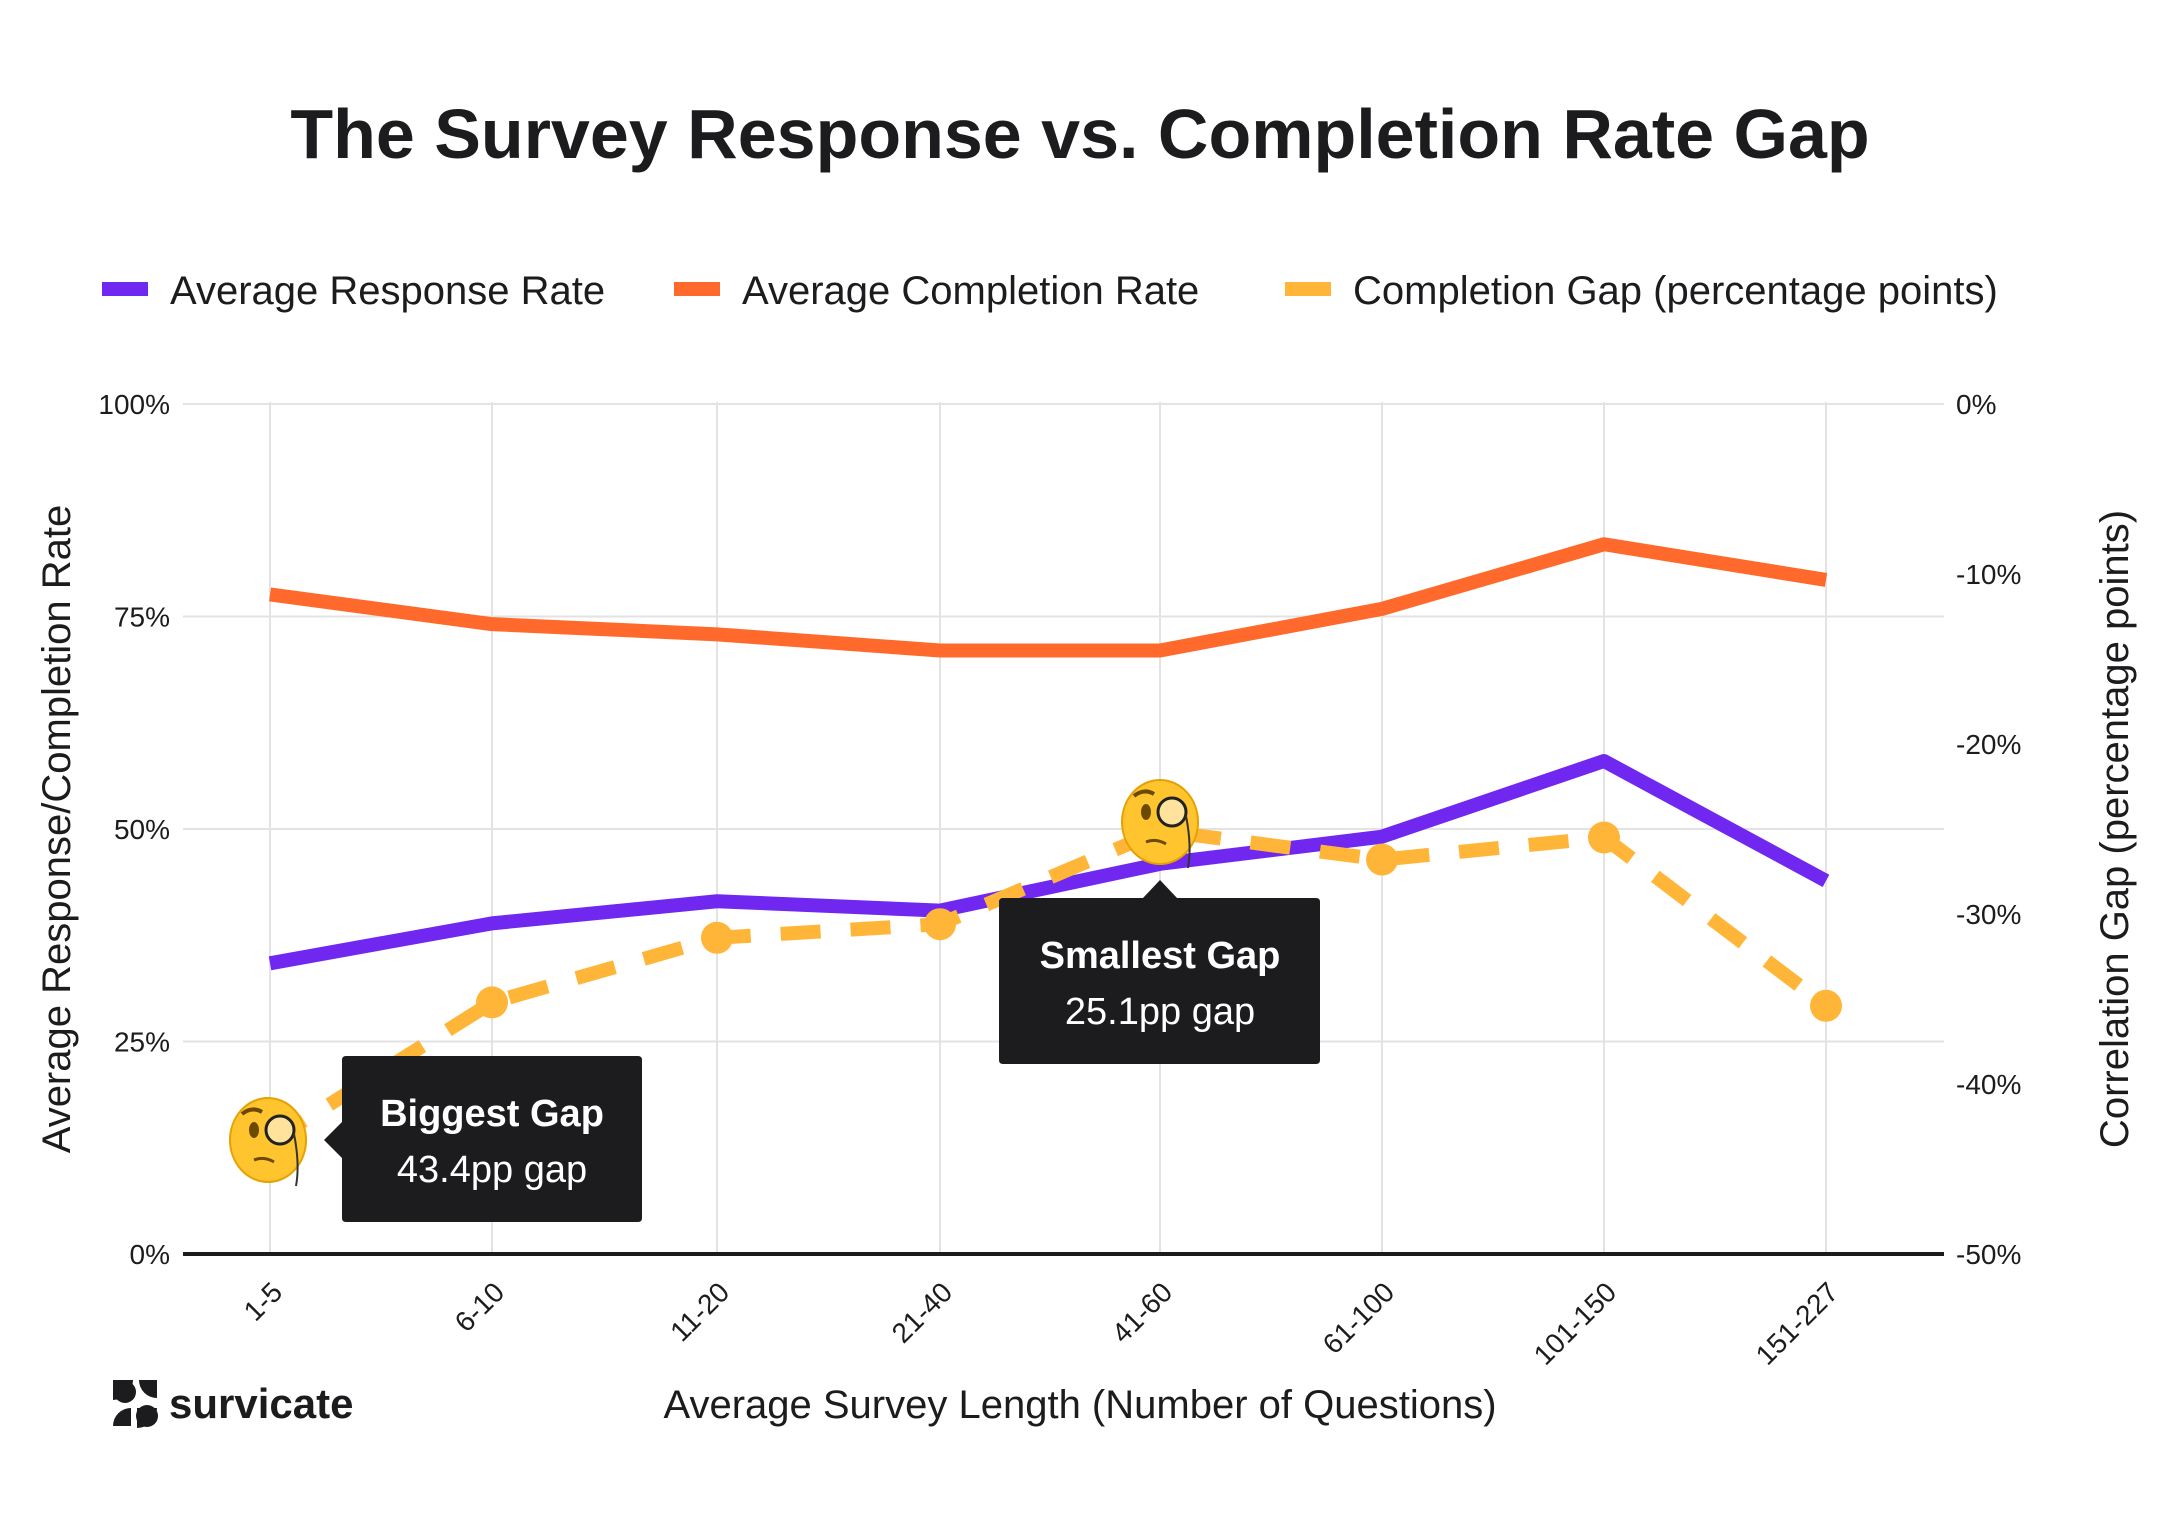 Image resolution: width=2160 pixels, height=1518 pixels. I want to click on series-line-average-completion-rate, so click(1048, 597).